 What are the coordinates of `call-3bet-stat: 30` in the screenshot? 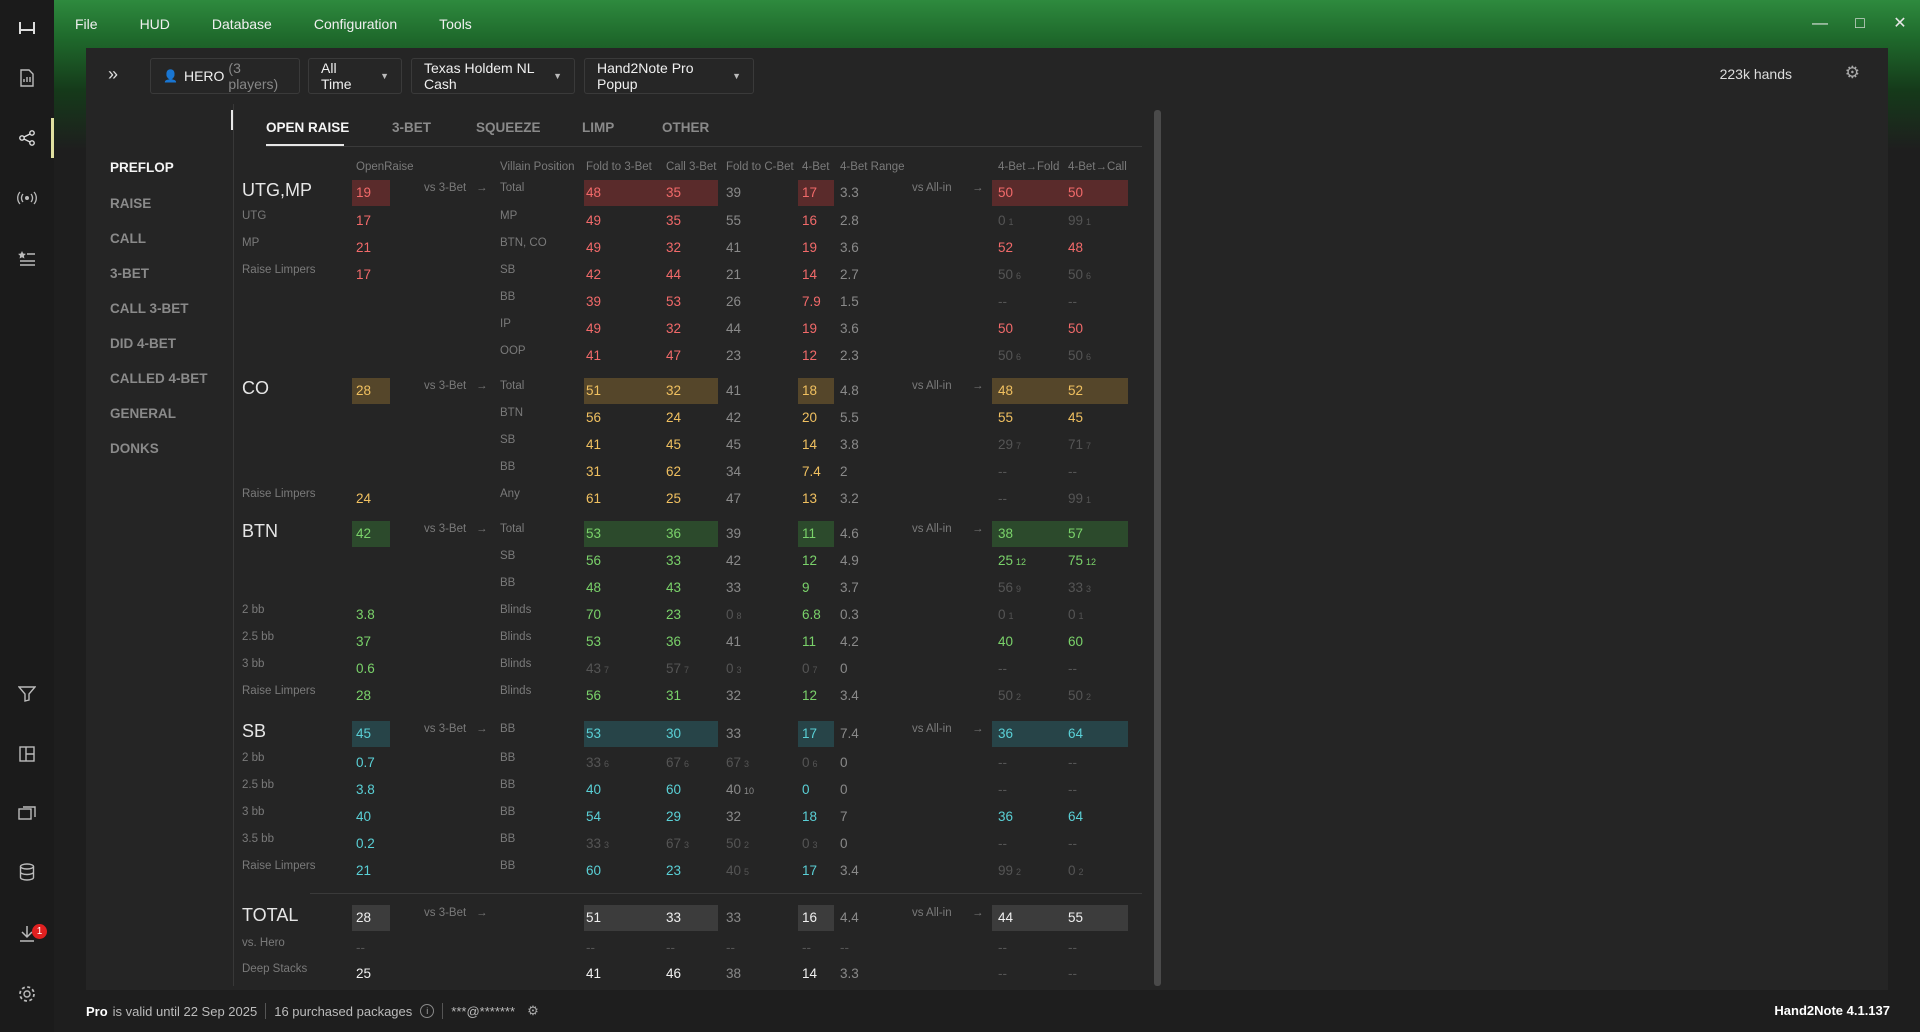 It's located at (673, 734).